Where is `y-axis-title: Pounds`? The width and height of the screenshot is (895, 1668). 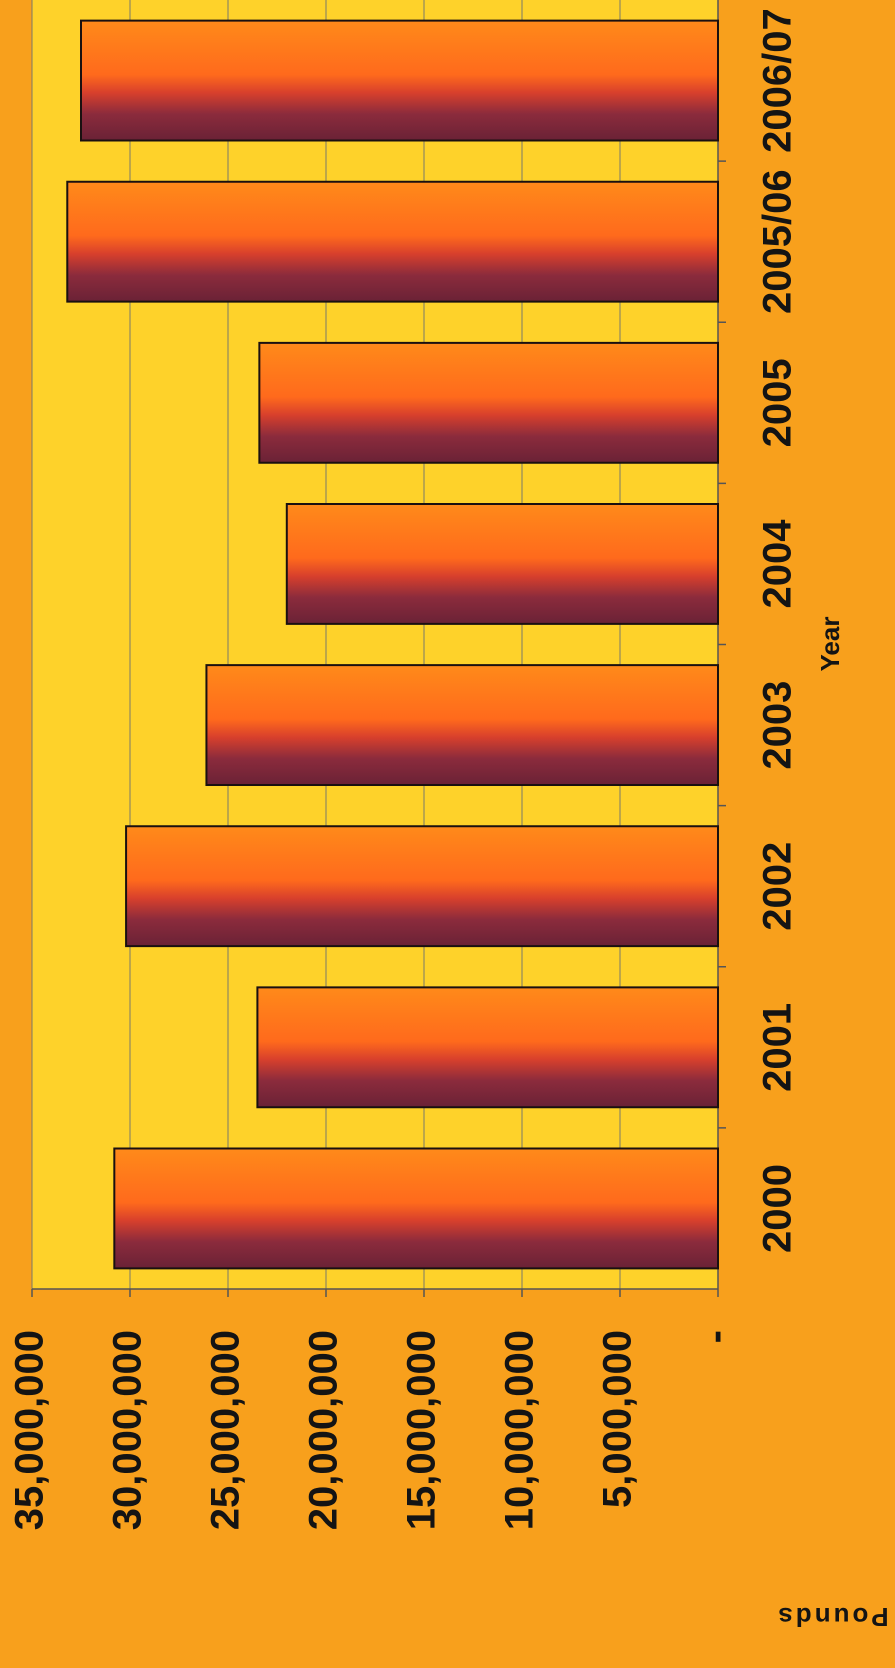 y-axis-title: Pounds is located at coordinates (831, 1617).